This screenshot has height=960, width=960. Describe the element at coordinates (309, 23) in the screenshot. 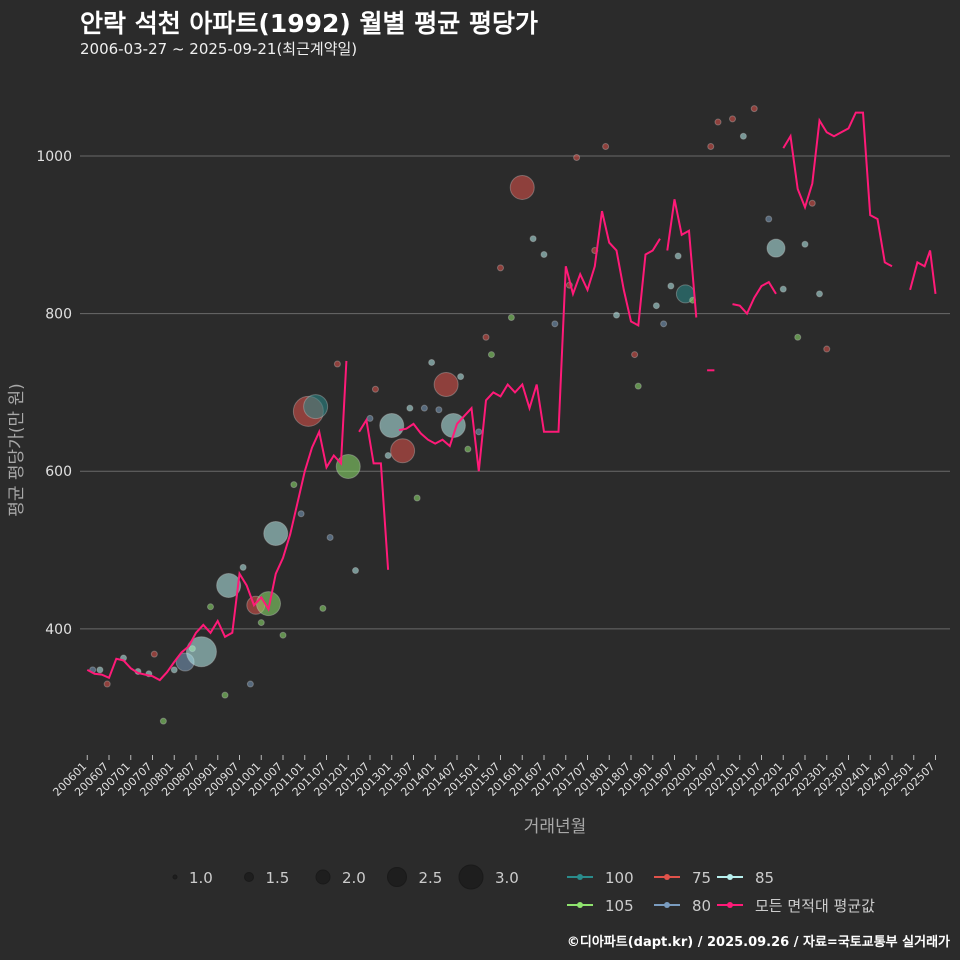

I see `chart-title: 안락 석천 아파트(1992) 월별 평균 평당가` at that location.